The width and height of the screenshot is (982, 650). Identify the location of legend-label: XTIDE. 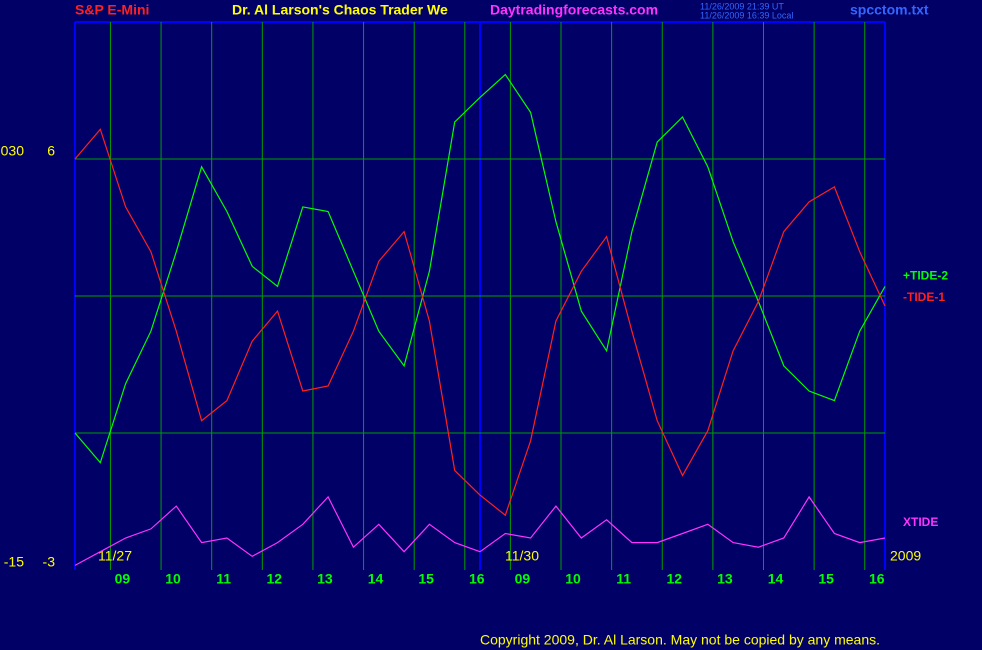
(920, 522).